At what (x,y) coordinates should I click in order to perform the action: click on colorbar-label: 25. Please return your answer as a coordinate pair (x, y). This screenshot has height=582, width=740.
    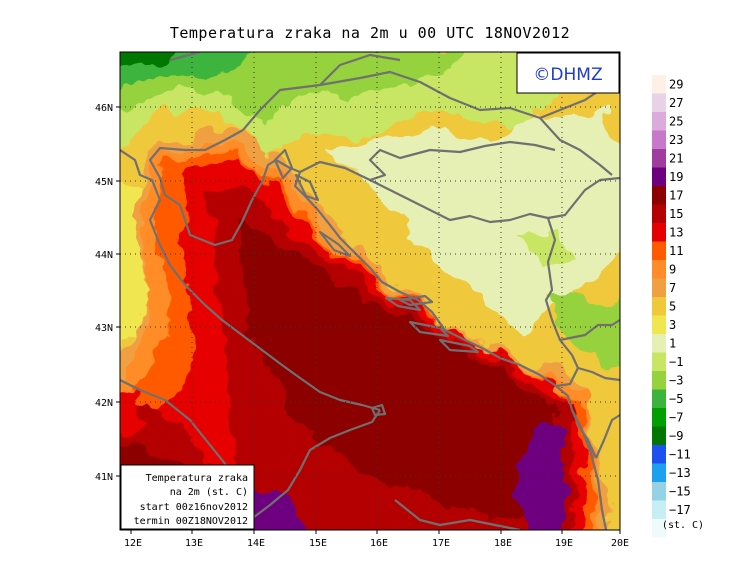
    Looking at the image, I should click on (676, 122).